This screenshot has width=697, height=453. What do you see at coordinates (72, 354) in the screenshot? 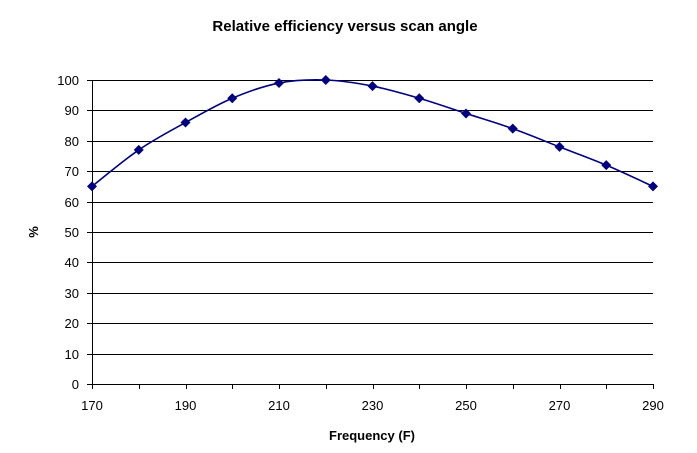
I see `y-tick-label-10: 10` at bounding box center [72, 354].